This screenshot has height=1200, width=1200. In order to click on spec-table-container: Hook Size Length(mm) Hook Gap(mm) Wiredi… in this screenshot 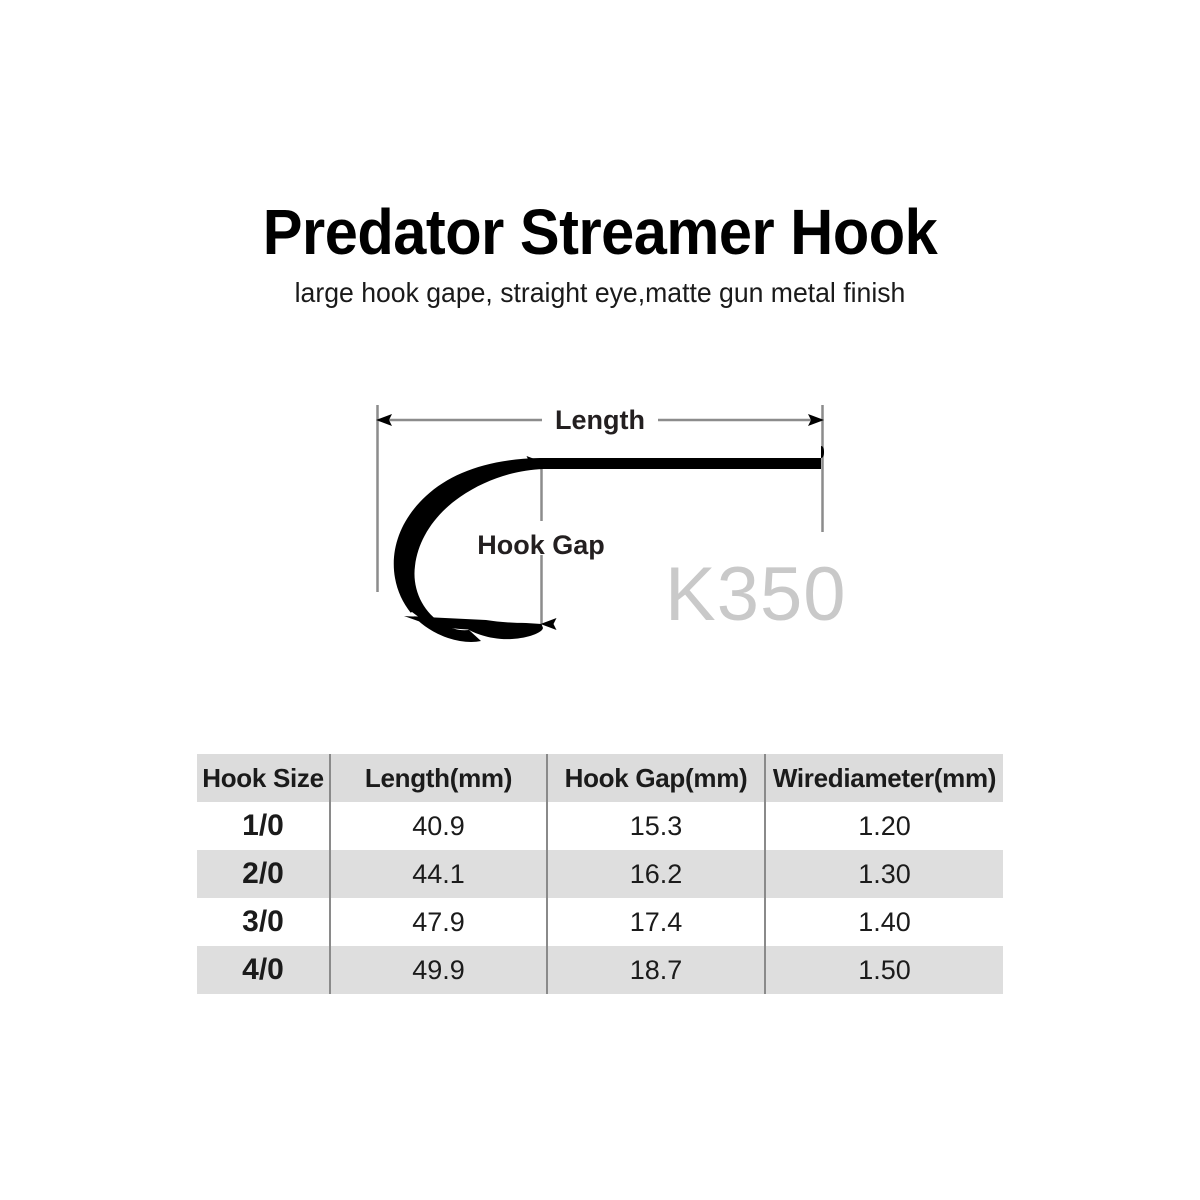, I will do `click(600, 874)`.